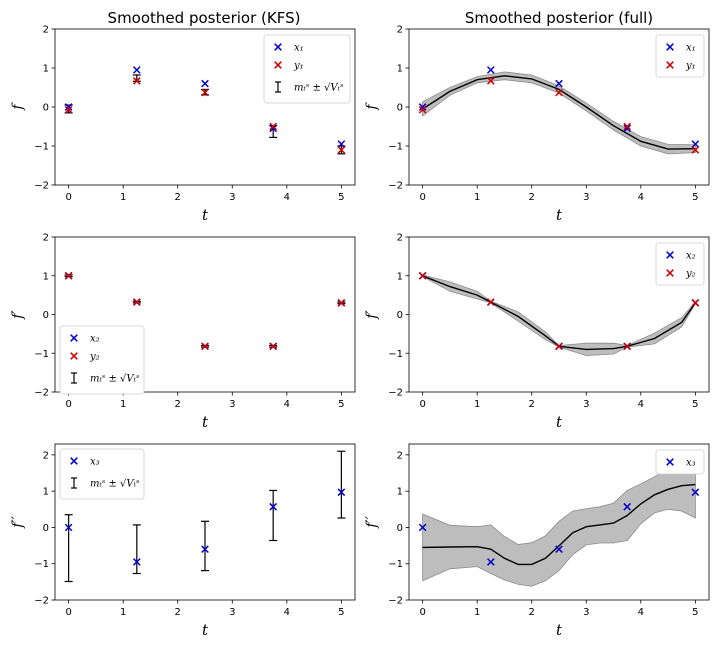 This screenshot has height=648, width=720. What do you see at coordinates (690, 66) in the screenshot?
I see `legend-label: y₁` at bounding box center [690, 66].